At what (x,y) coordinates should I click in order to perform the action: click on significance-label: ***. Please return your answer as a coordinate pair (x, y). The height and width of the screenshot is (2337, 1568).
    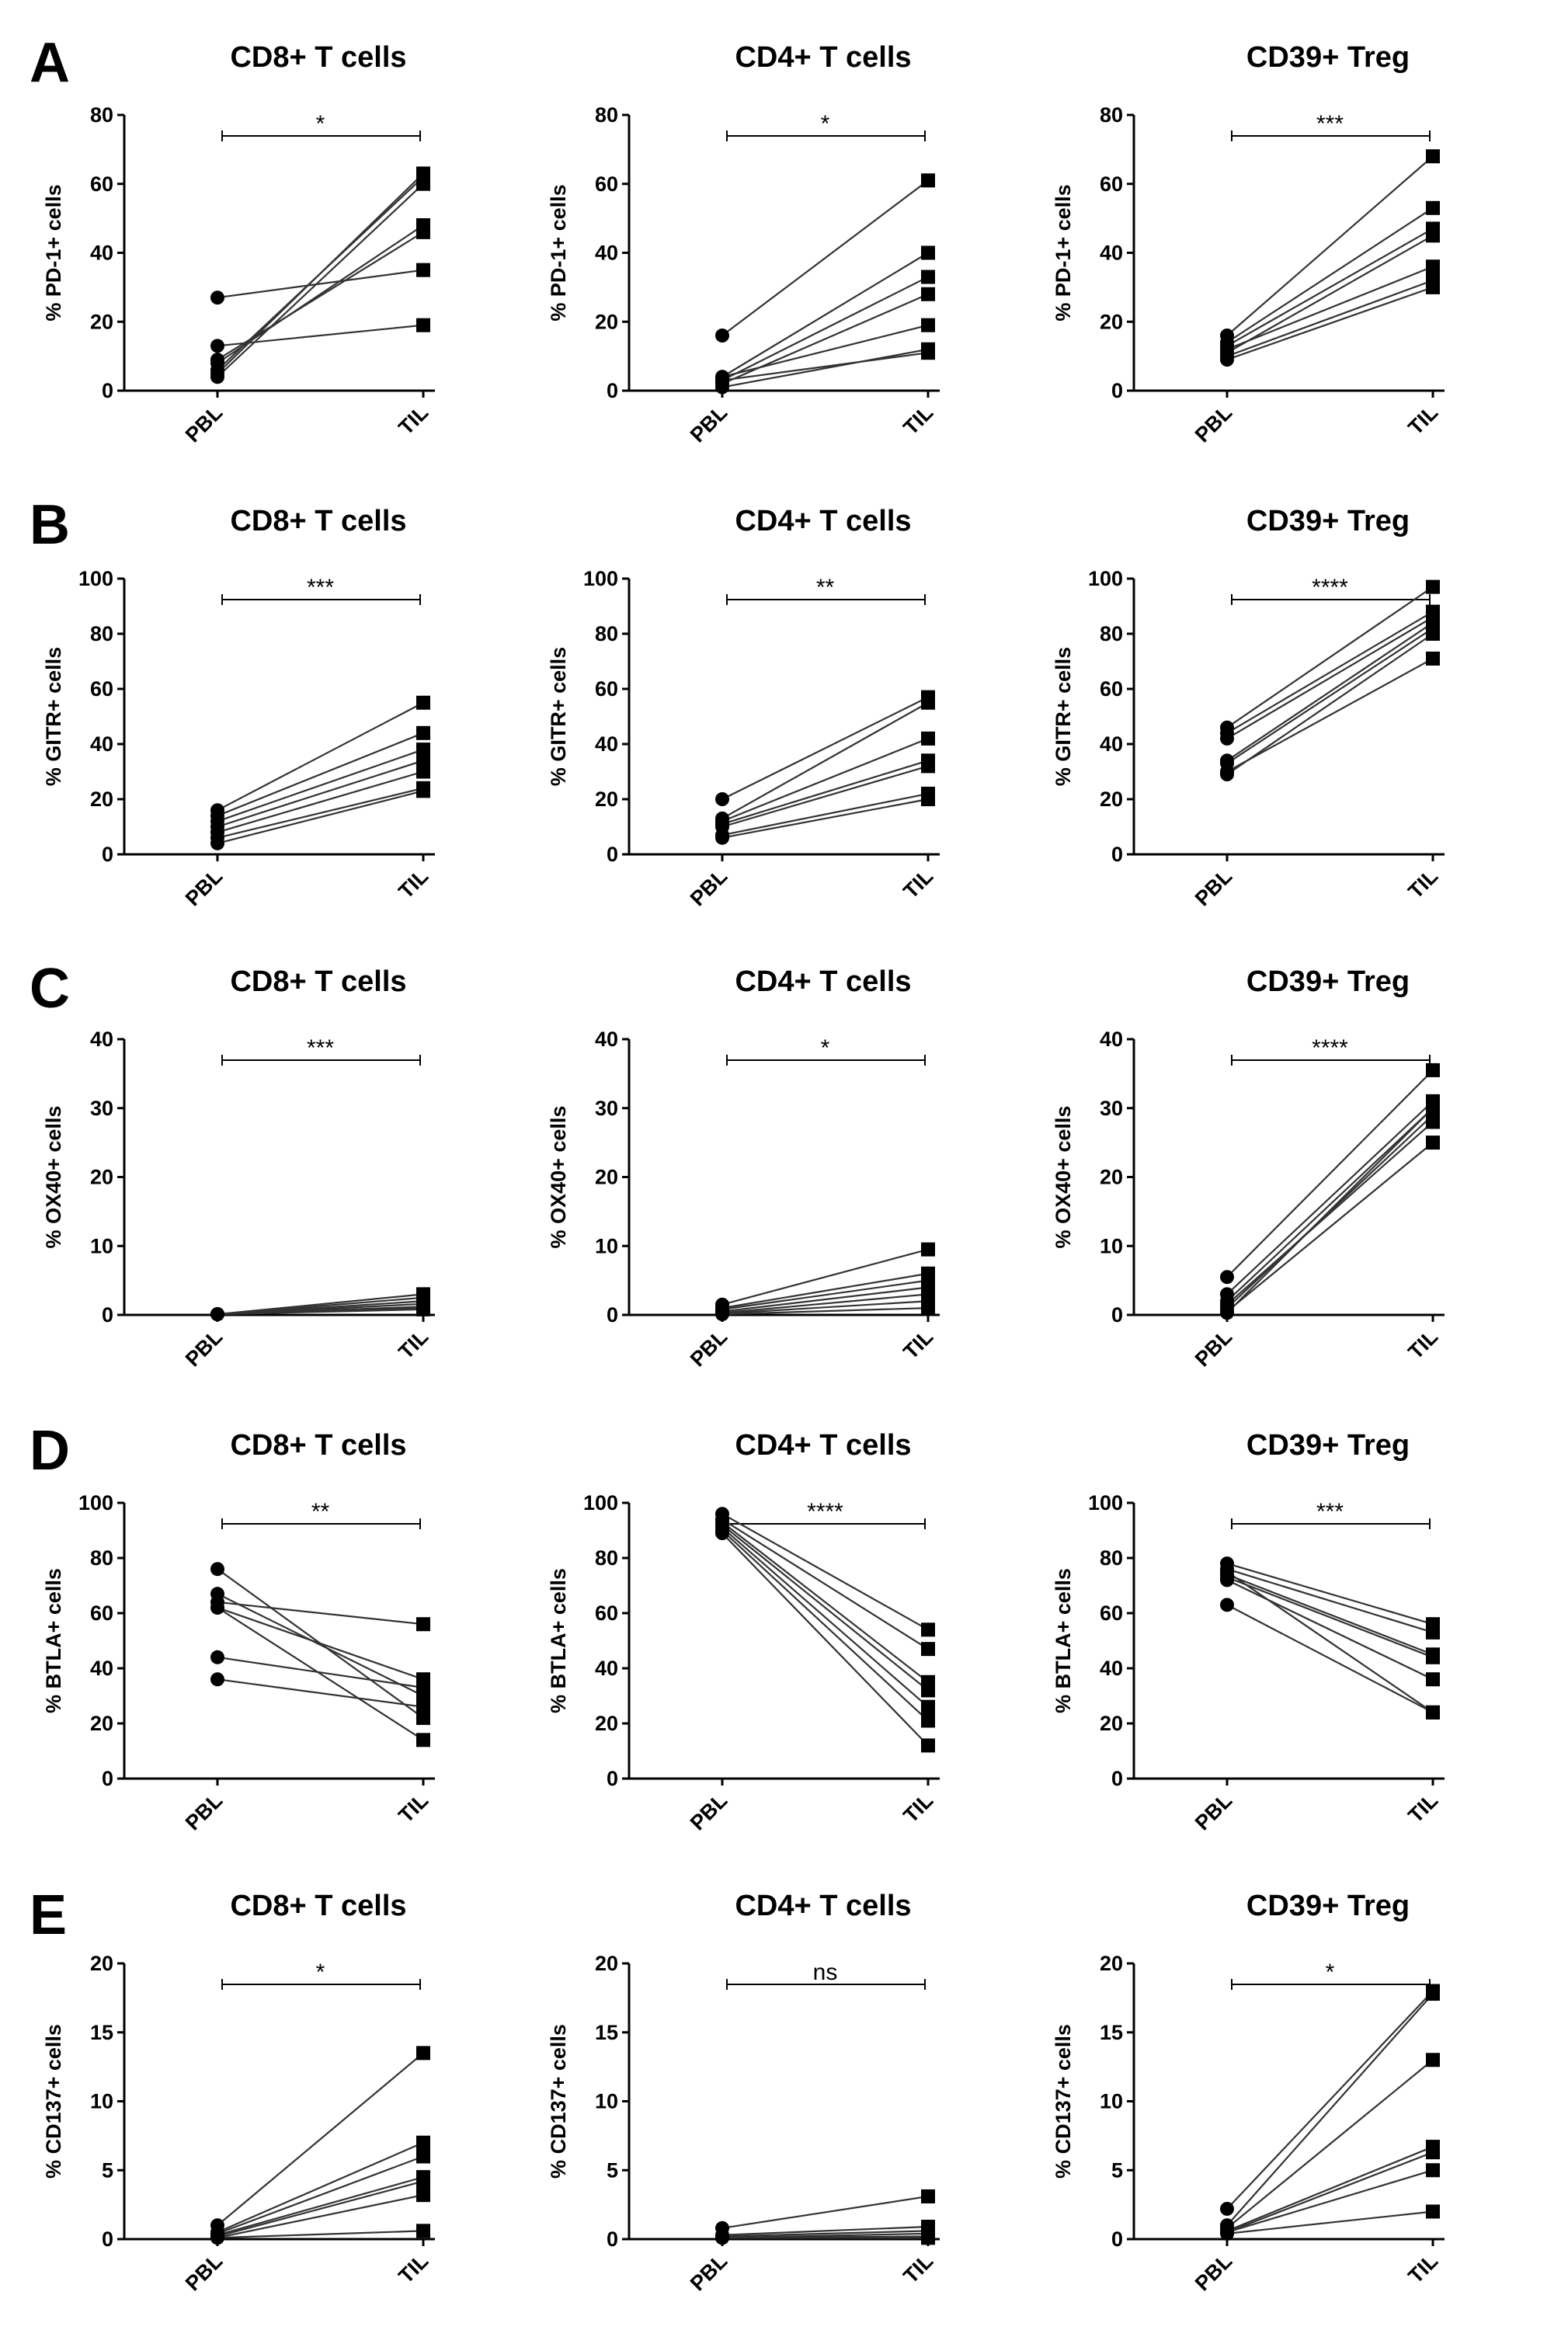
    Looking at the image, I should click on (320, 587).